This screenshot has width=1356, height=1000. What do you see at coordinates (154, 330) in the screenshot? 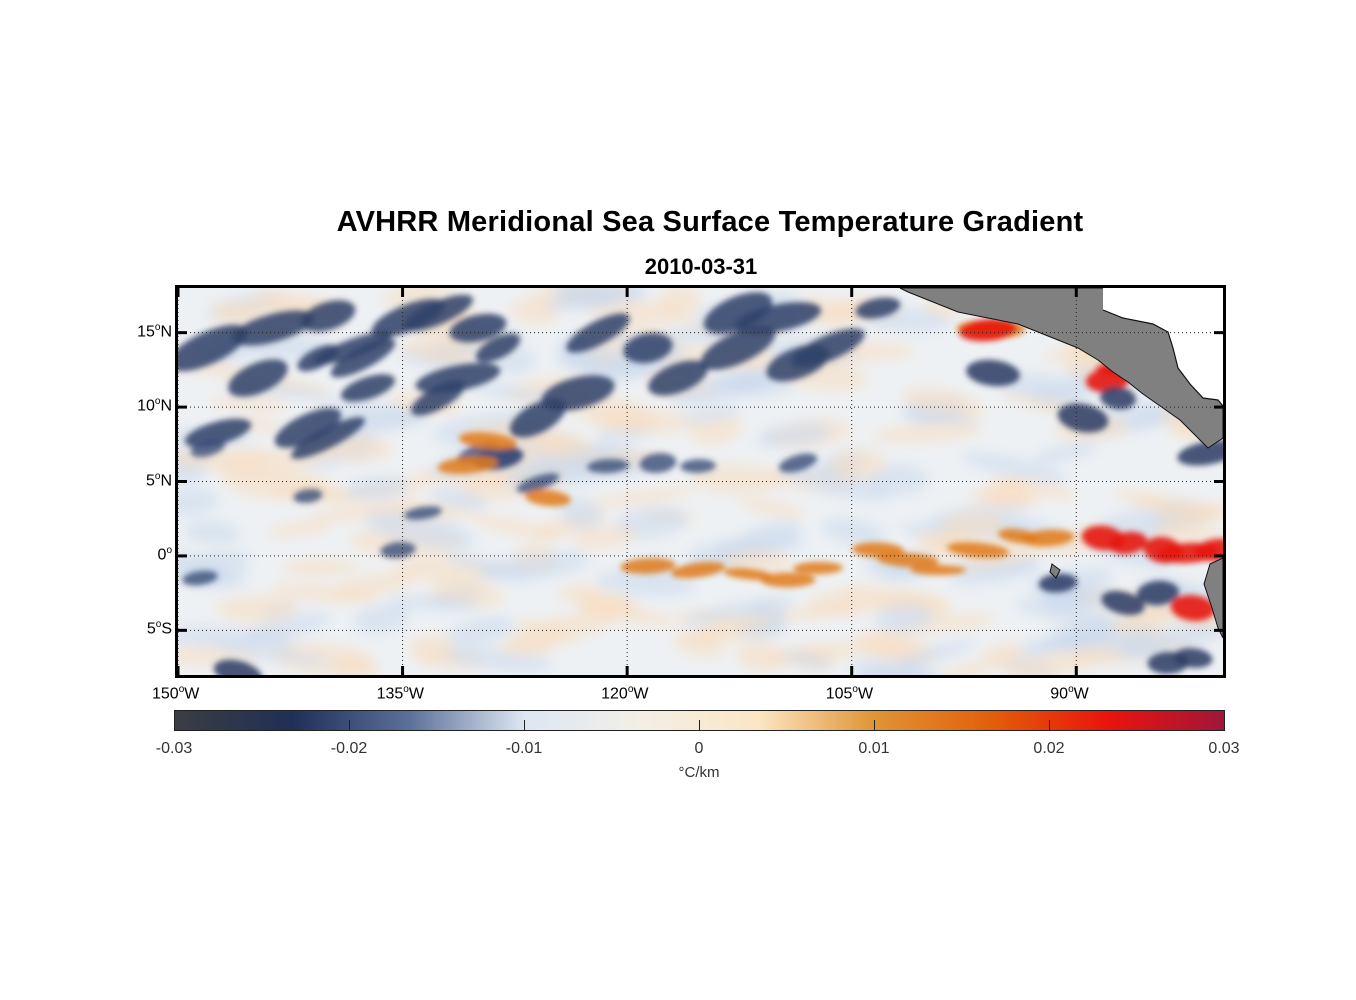
I see `lat-label: 15oN` at bounding box center [154, 330].